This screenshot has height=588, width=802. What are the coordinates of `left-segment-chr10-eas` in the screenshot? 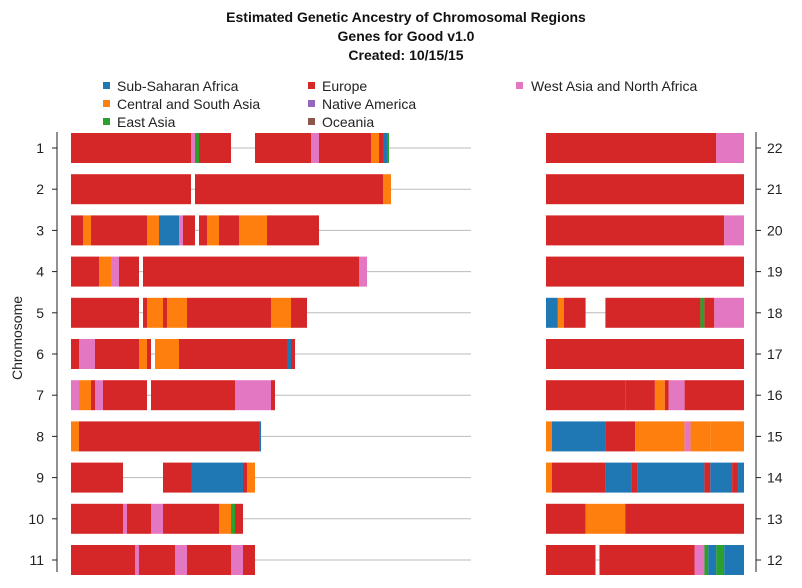 It's located at (233, 518).